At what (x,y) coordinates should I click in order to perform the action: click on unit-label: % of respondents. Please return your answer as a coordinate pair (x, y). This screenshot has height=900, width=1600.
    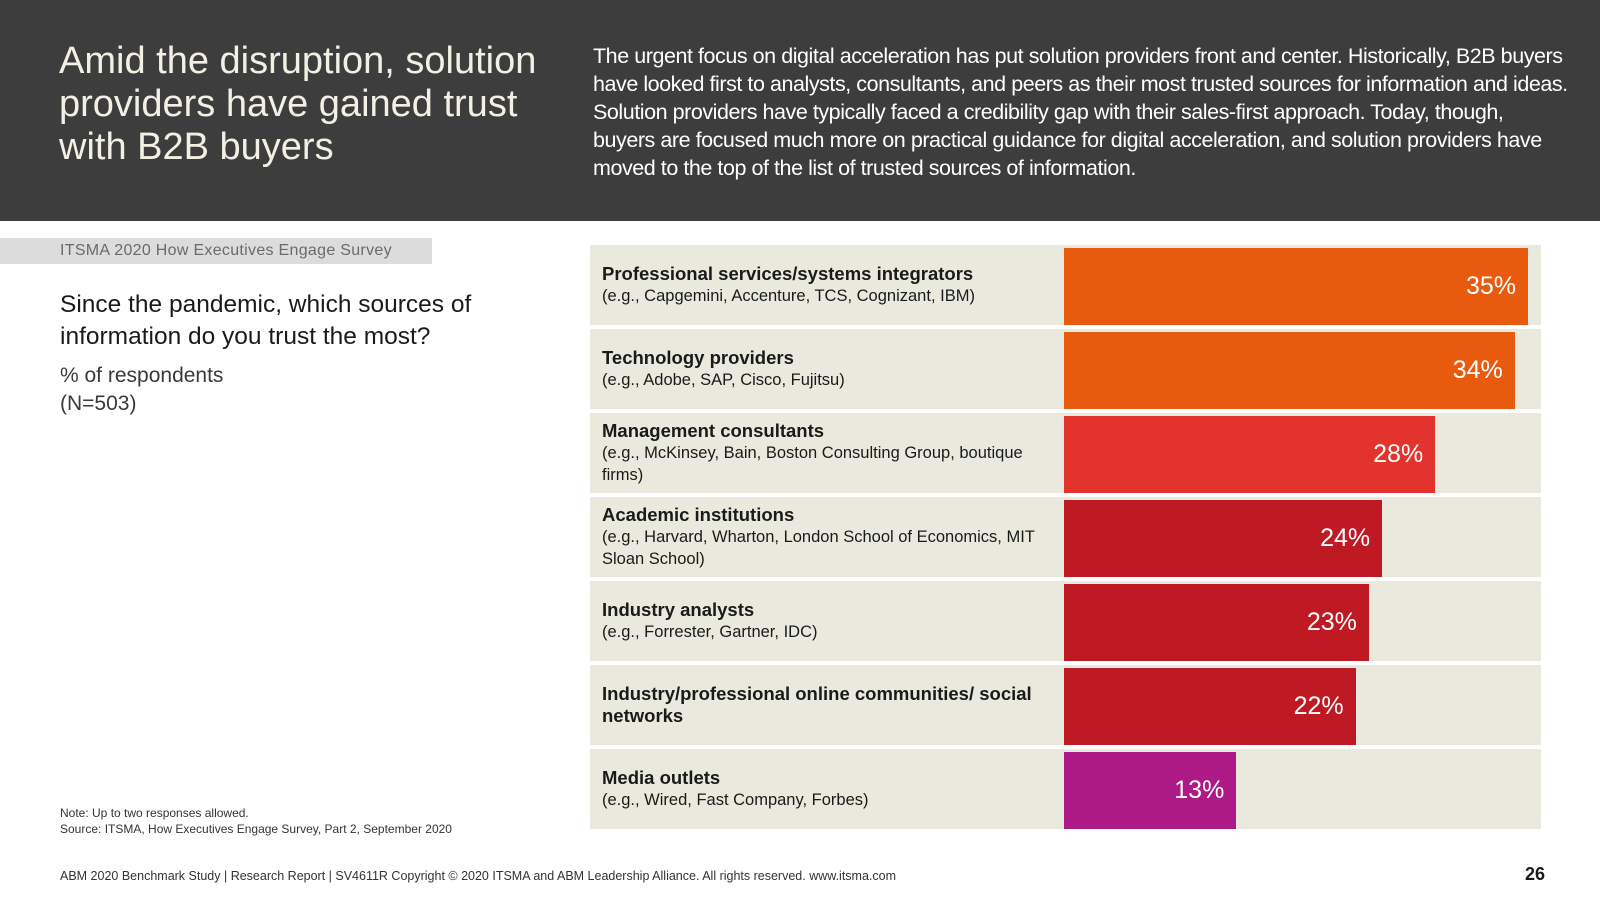
    Looking at the image, I should click on (142, 375).